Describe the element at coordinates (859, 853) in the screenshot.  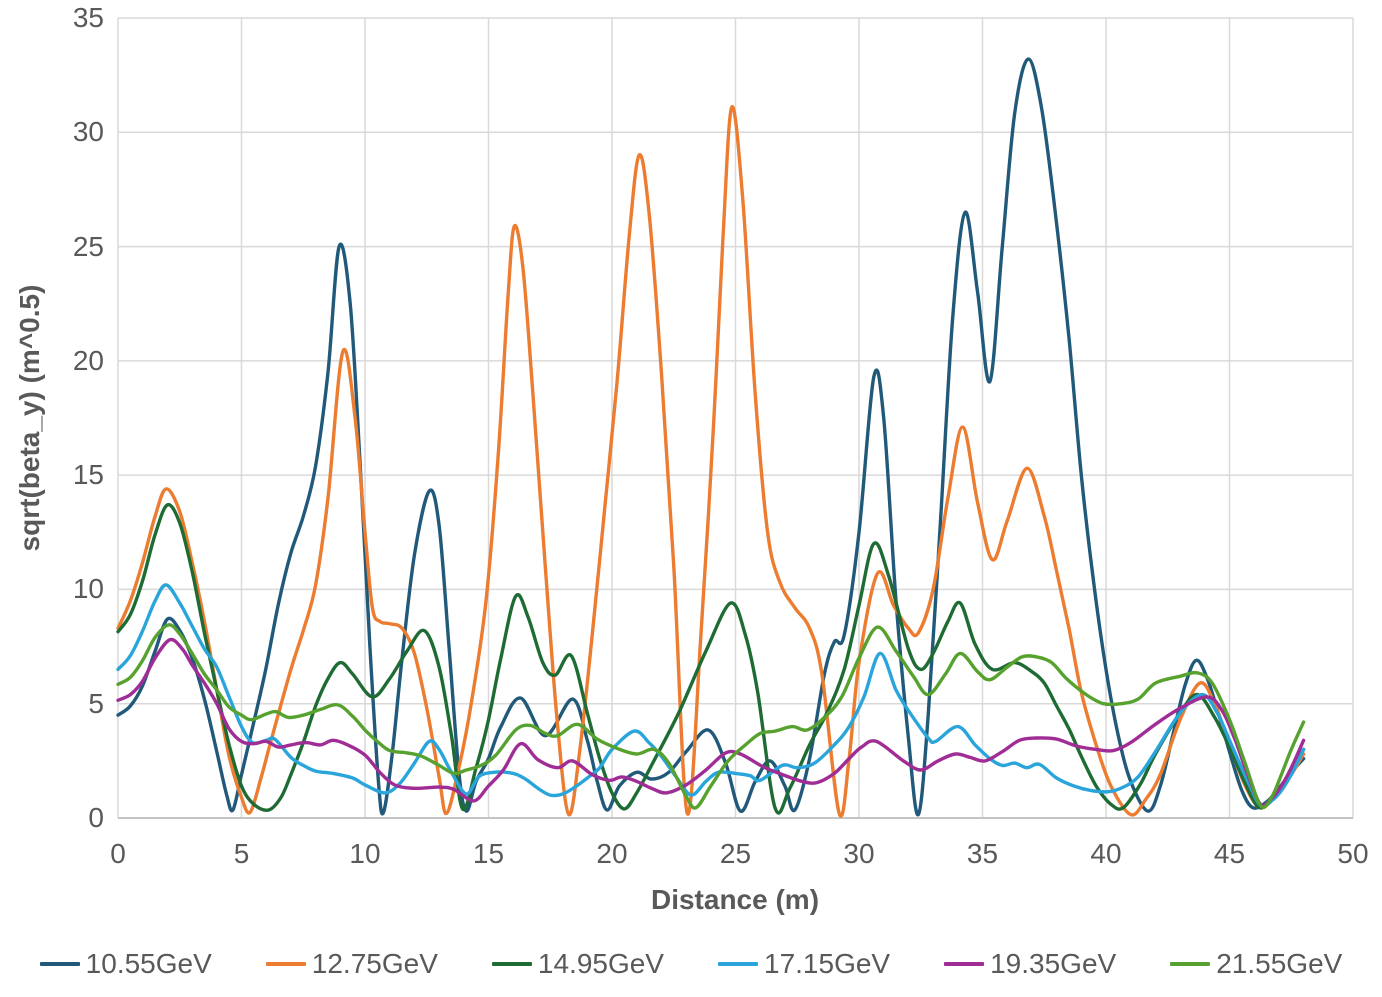
I see `x-tick-label: 30` at that location.